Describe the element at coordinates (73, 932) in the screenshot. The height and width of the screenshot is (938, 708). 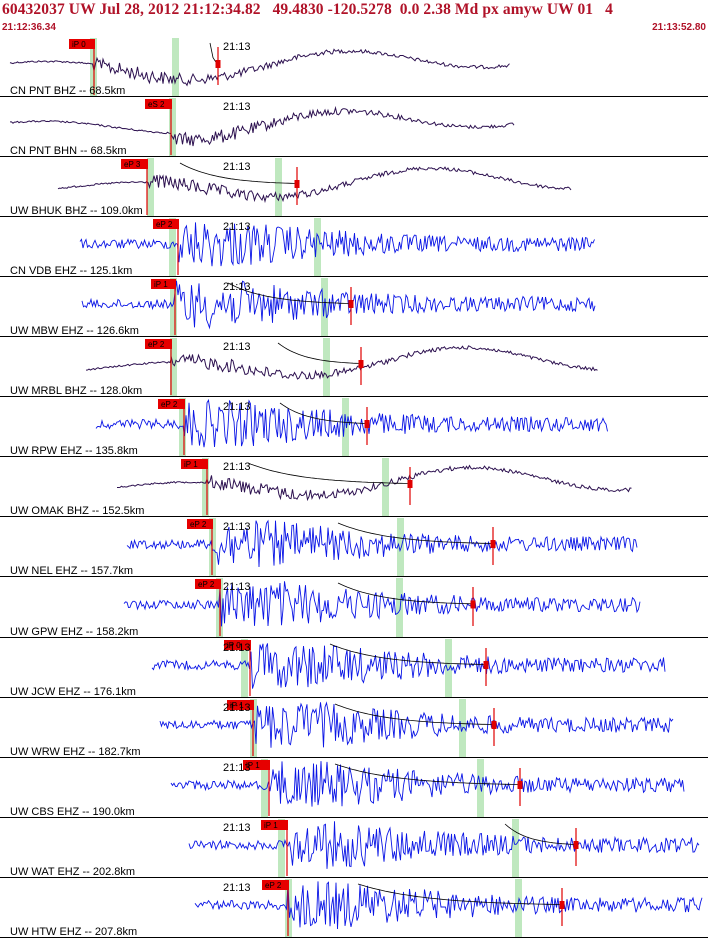
I see `station-label: UW HTW EHZ -- 207.8km` at that location.